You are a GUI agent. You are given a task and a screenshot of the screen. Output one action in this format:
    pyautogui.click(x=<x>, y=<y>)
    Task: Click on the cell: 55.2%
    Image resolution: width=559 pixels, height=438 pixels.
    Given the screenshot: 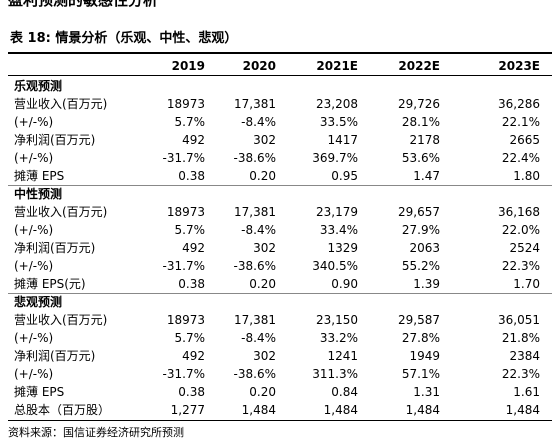 What is the action you would take?
    pyautogui.click(x=420, y=266)
    